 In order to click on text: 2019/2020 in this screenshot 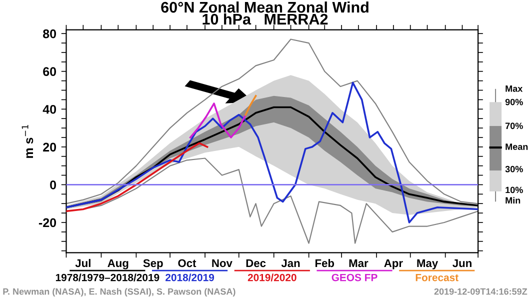, I will do `click(272, 278)`.